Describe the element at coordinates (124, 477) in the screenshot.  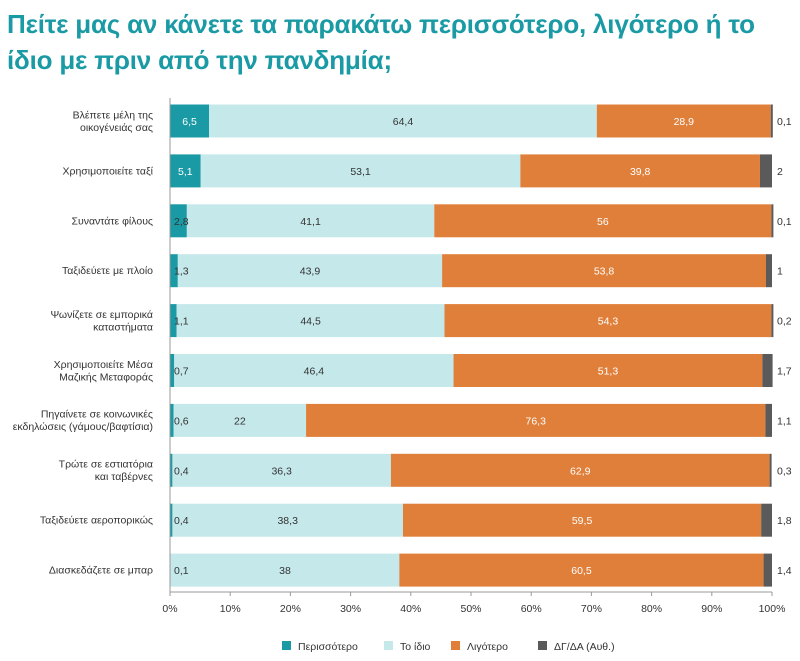
I see `category-label: και ταβέρνες` at that location.